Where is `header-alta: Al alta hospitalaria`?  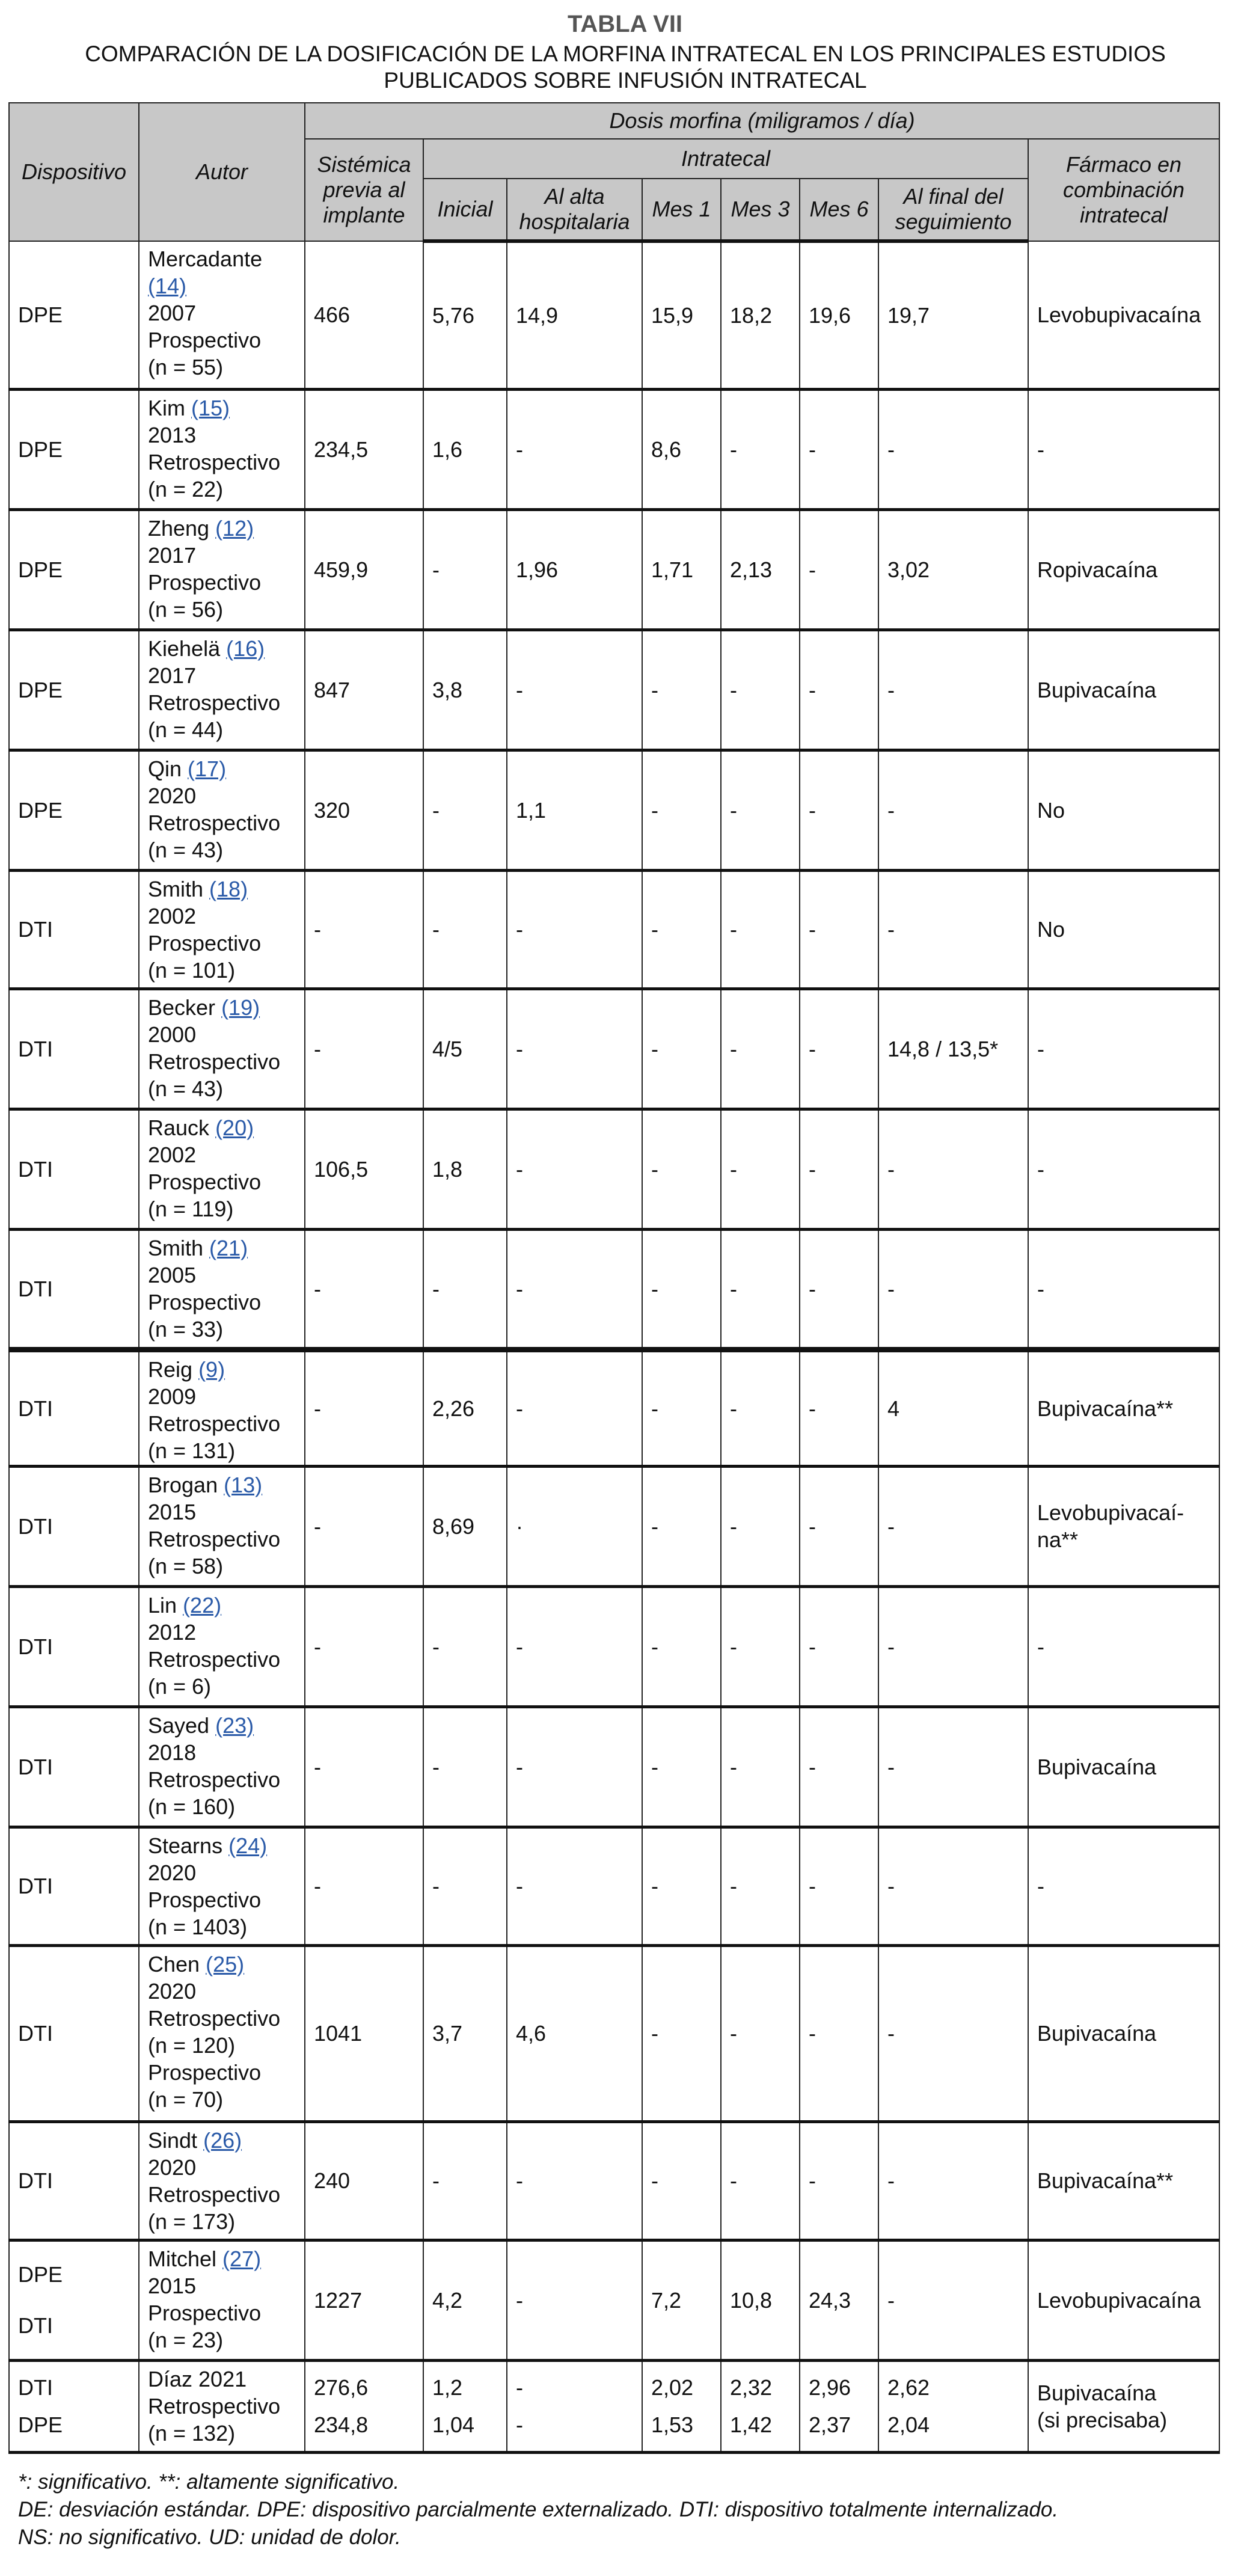
header-alta: Al alta hospitalaria is located at coordinates (574, 210).